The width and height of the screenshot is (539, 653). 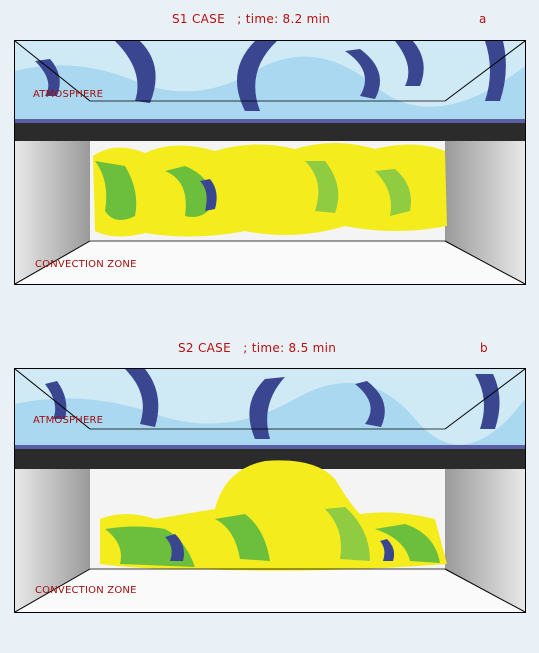 I want to click on atmosphere-label-b: ATMOSPHERE, so click(x=68, y=420).